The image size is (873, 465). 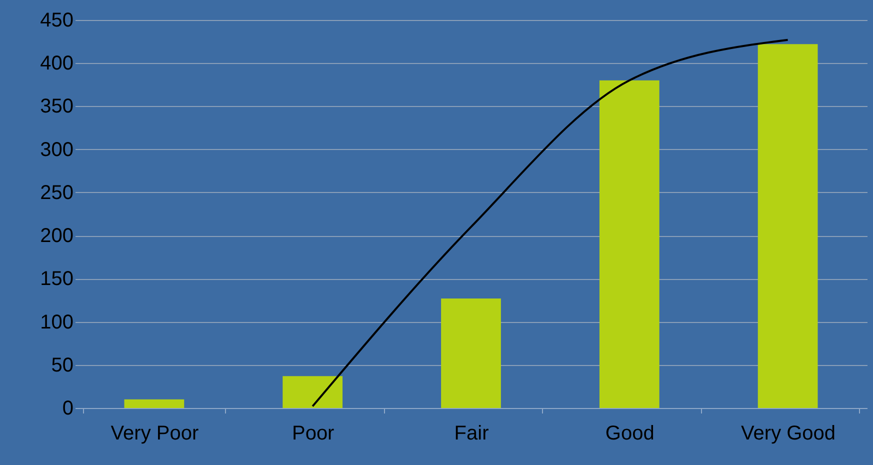 What do you see at coordinates (154, 433) in the screenshot?
I see `x-tick-label: Very Poor` at bounding box center [154, 433].